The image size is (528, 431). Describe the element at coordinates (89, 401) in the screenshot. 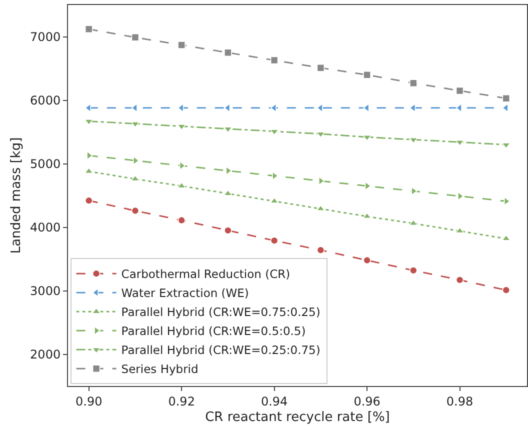

I see `x-tick-label: 0.90` at that location.